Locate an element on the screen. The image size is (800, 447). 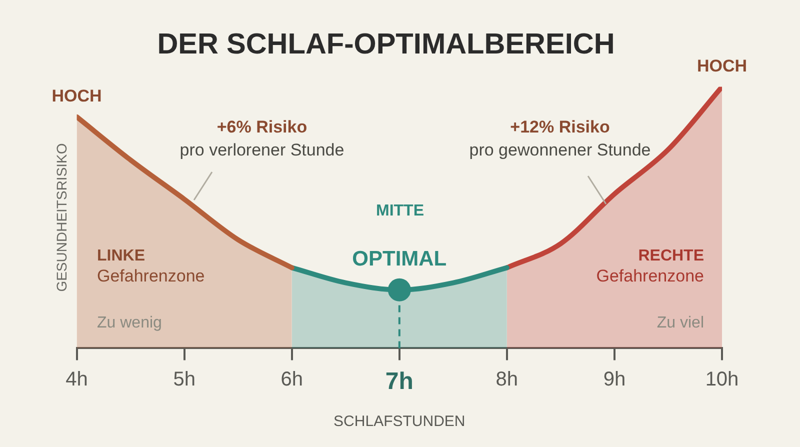
annotation: +12% Risiko is located at coordinates (560, 127).